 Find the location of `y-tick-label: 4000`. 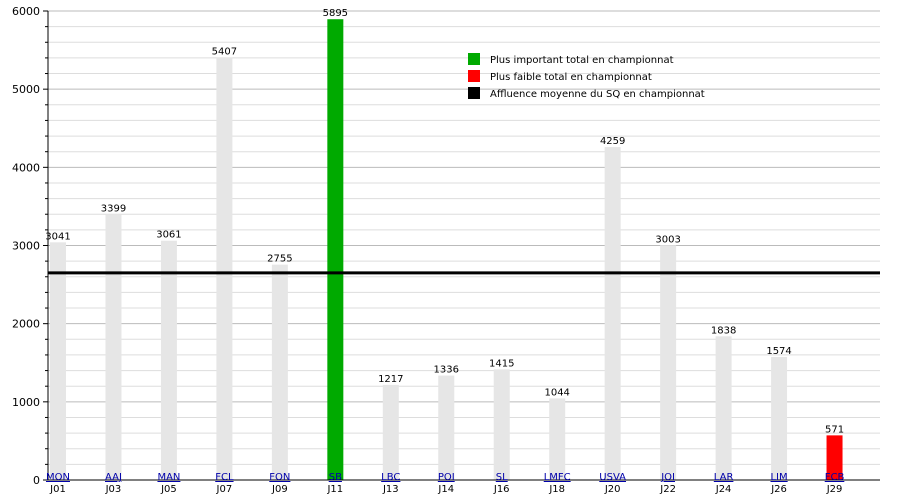

y-tick-label: 4000 is located at coordinates (26, 167).